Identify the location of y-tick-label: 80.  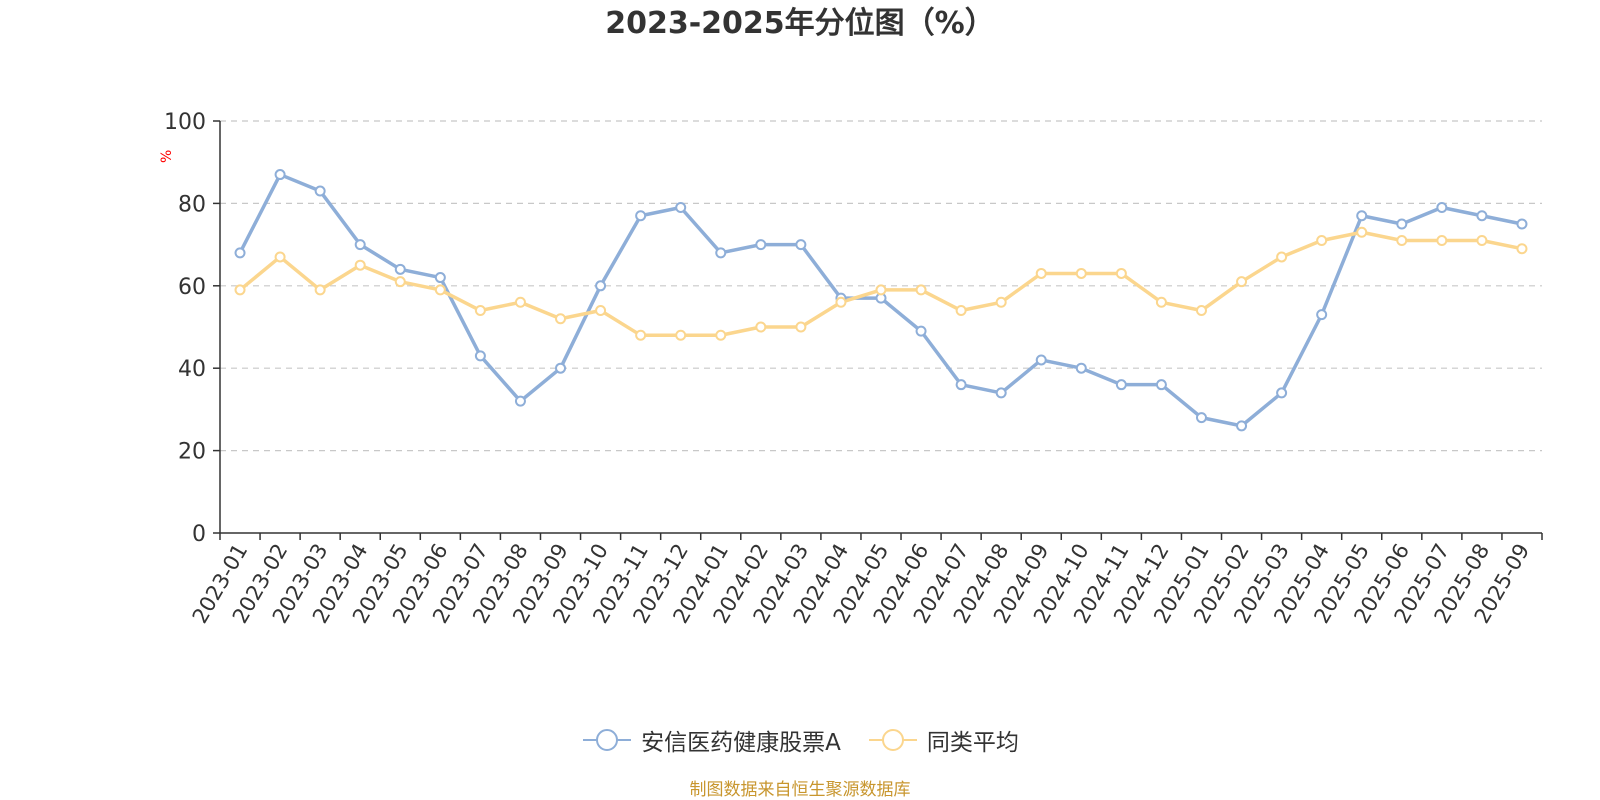
(192, 204).